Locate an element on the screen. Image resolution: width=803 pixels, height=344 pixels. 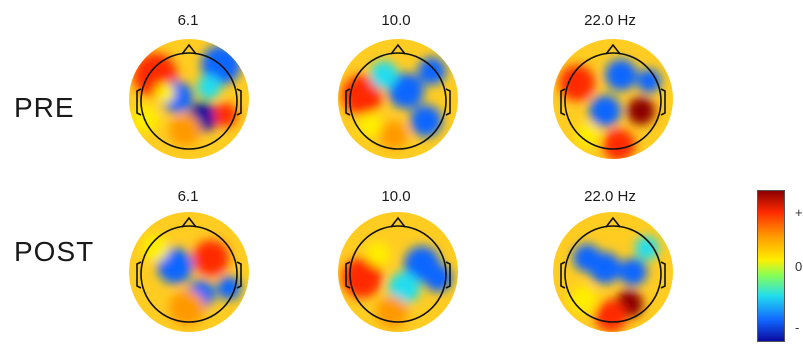
freq-label-pre-1: 6.1 is located at coordinates (188, 20).